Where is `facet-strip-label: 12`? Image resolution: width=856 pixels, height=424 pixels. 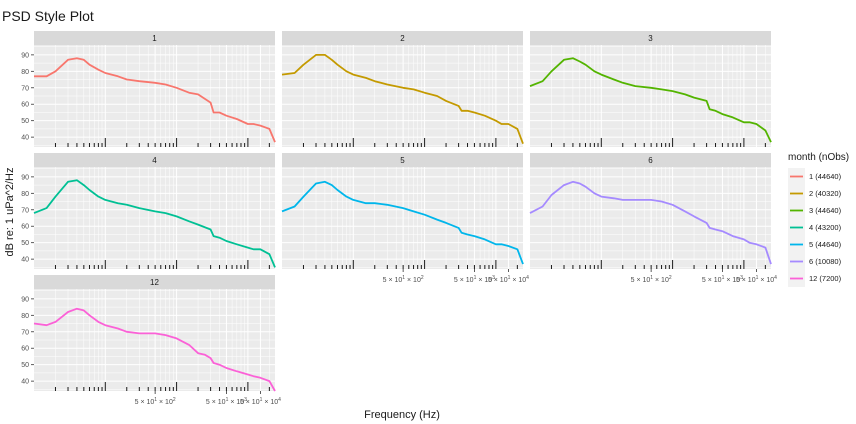
facet-strip-label: 12 is located at coordinates (154, 282).